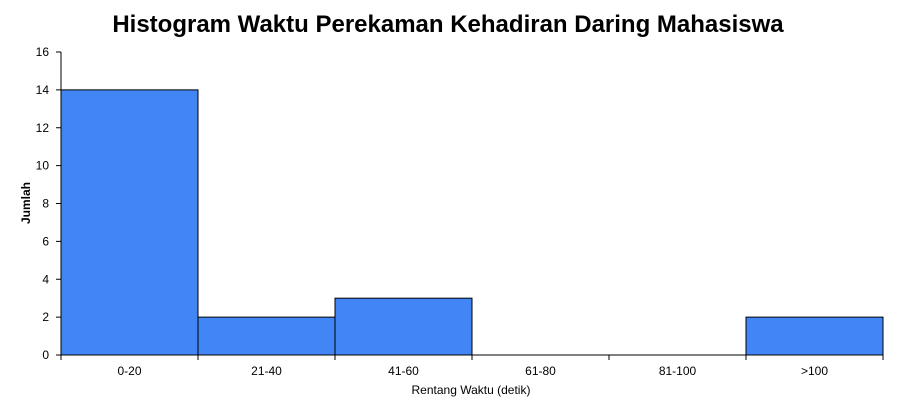  I want to click on x-tick-label: 81-100, so click(678, 371).